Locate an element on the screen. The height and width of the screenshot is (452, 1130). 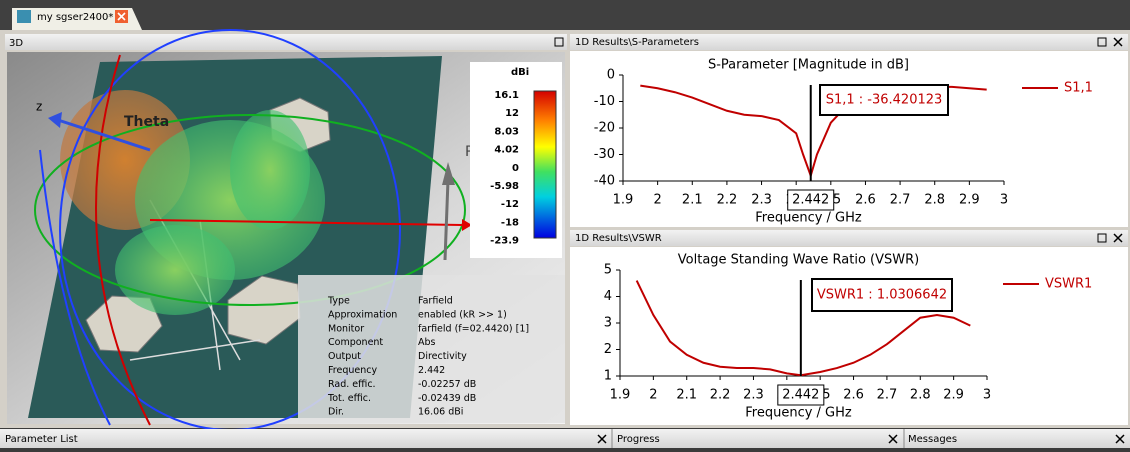
y-tick-label: -20 is located at coordinates (604, 128).